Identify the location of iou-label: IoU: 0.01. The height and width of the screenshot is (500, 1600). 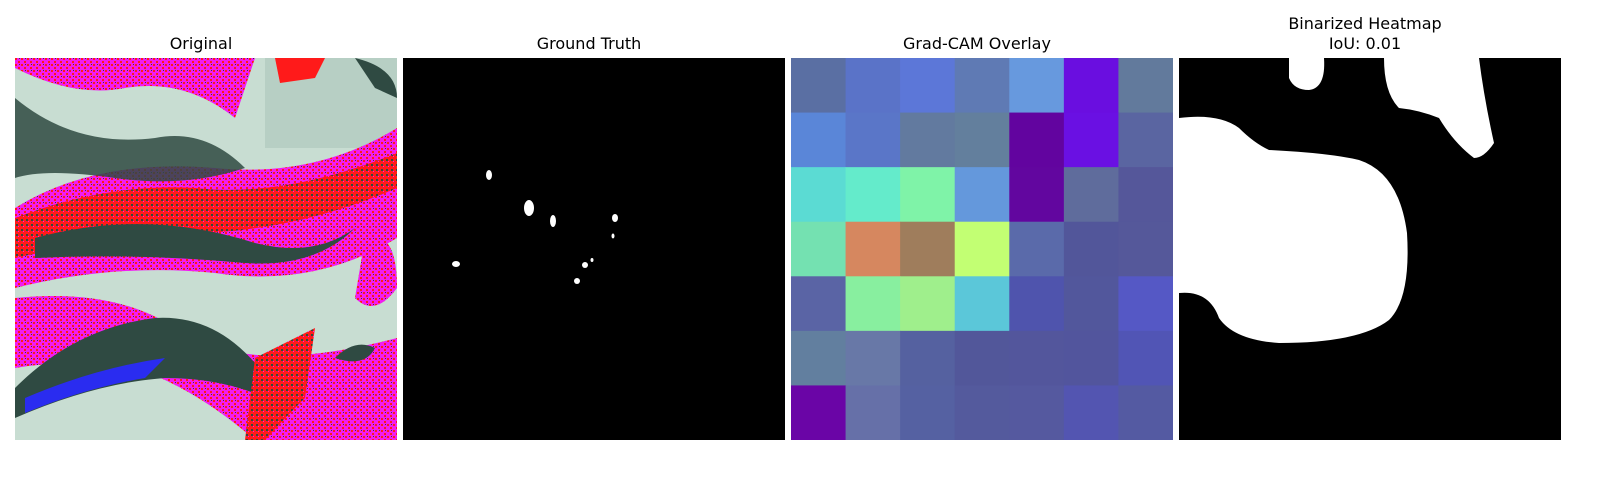
(1365, 43).